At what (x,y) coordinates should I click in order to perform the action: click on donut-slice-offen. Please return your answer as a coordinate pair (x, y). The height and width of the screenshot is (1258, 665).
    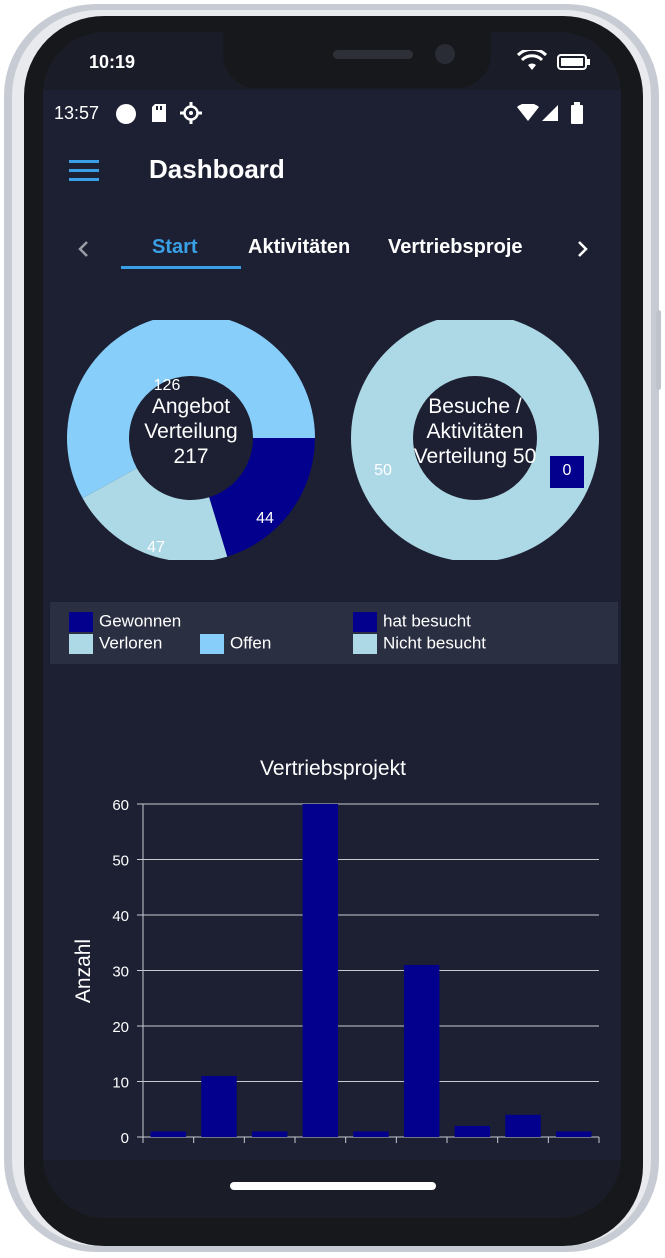
    Looking at the image, I should click on (191, 409).